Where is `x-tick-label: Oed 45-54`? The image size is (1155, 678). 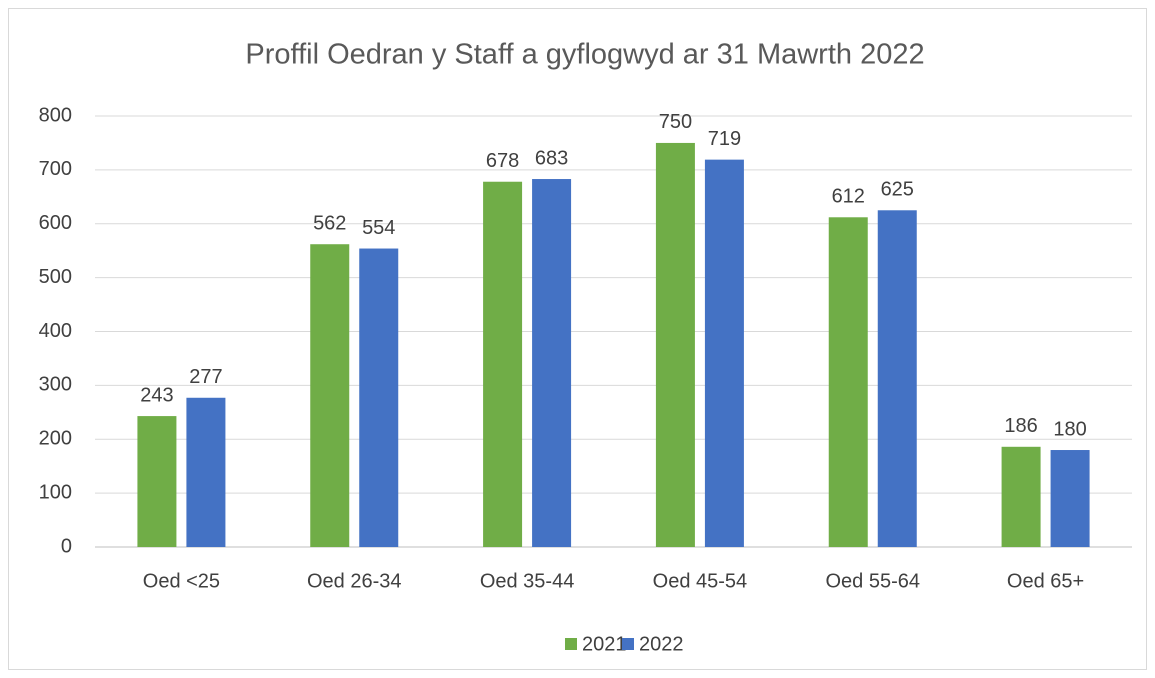 x-tick-label: Oed 45-54 is located at coordinates (700, 581).